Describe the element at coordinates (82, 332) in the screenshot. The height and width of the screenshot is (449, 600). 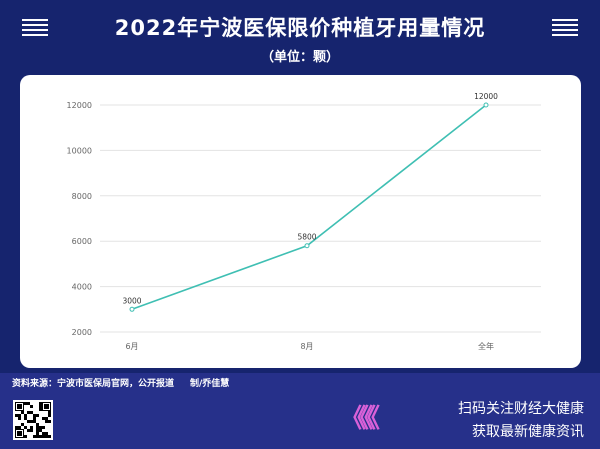
I see `y-tick-label: 2000` at that location.